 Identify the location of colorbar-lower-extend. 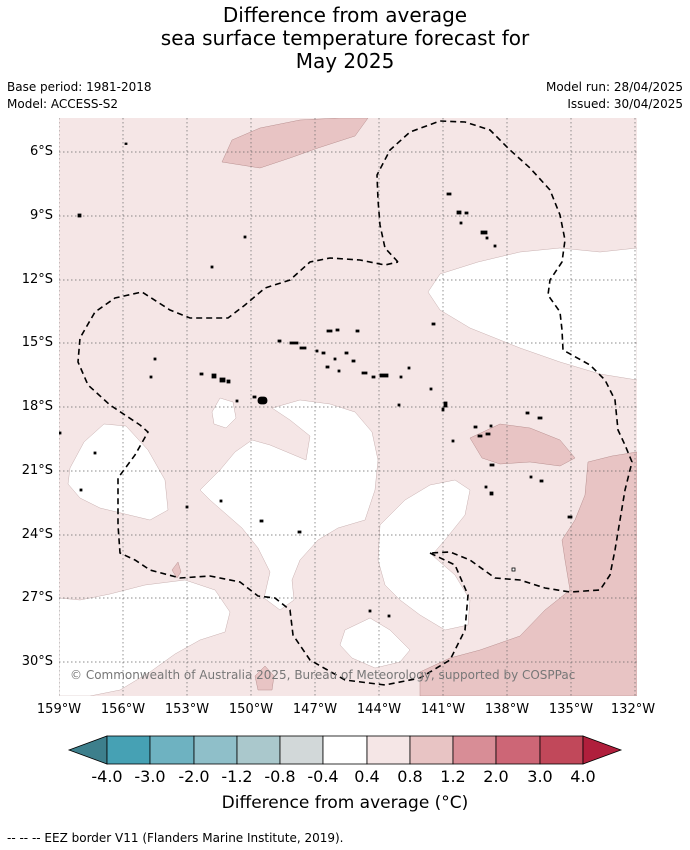
(87, 750).